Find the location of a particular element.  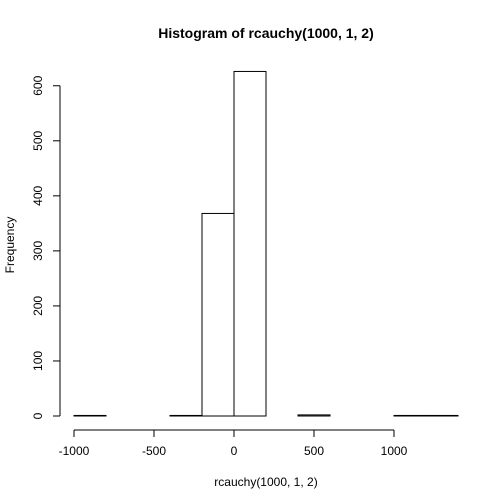

y-tick-label: 300 is located at coordinates (38, 251).